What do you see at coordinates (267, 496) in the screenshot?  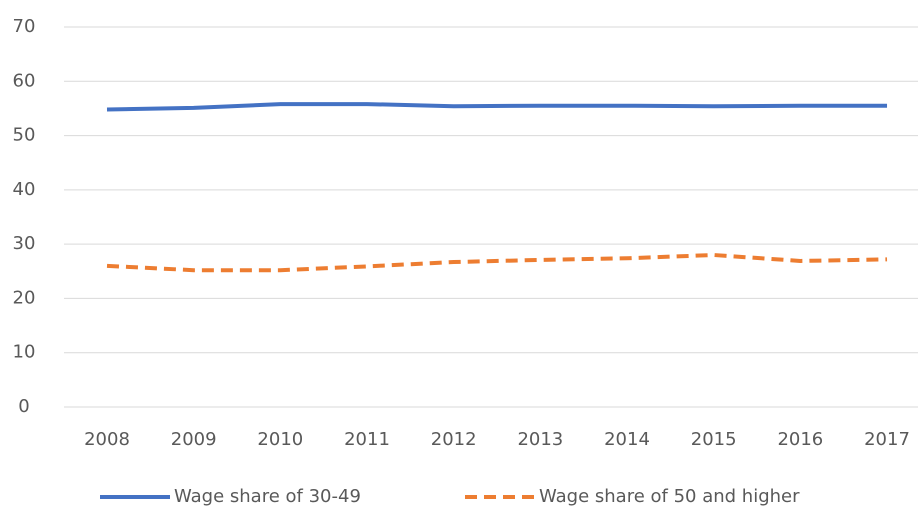 I see `legend-label: Wage share of 30-49` at bounding box center [267, 496].